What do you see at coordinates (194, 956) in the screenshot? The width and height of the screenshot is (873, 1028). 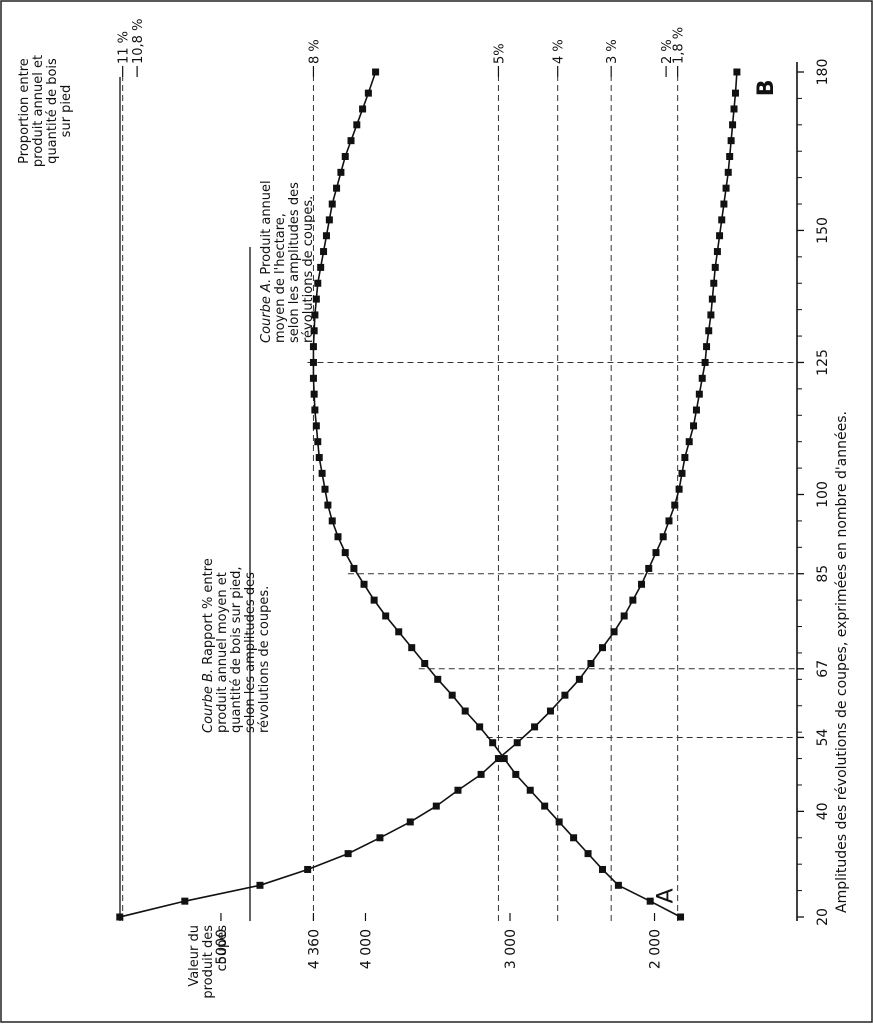 I see `left-axis-title-line: Valeur du` at bounding box center [194, 956].